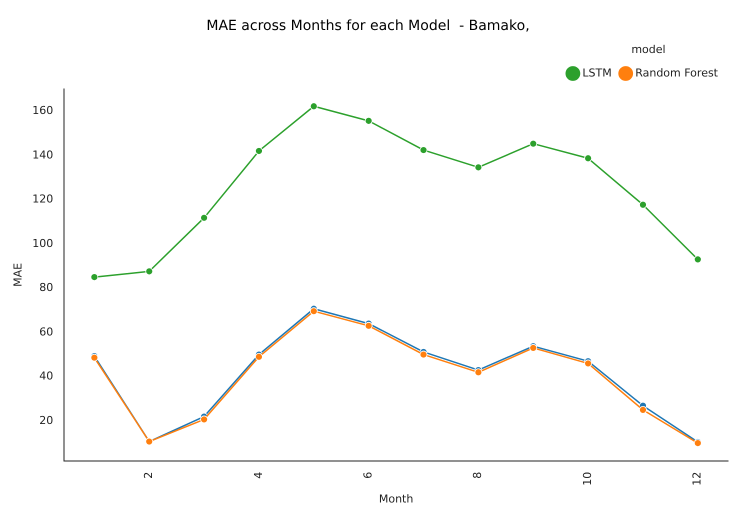 The height and width of the screenshot is (518, 746). What do you see at coordinates (46, 331) in the screenshot?
I see `y-tick-label: 60` at bounding box center [46, 331].